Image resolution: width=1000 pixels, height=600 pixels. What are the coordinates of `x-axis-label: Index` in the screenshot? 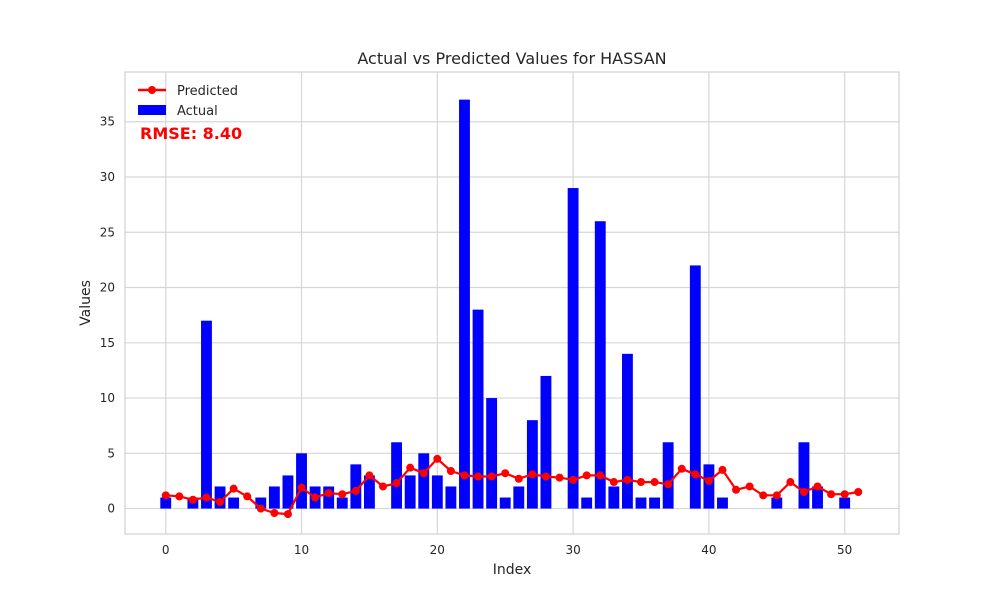 It's located at (512, 570).